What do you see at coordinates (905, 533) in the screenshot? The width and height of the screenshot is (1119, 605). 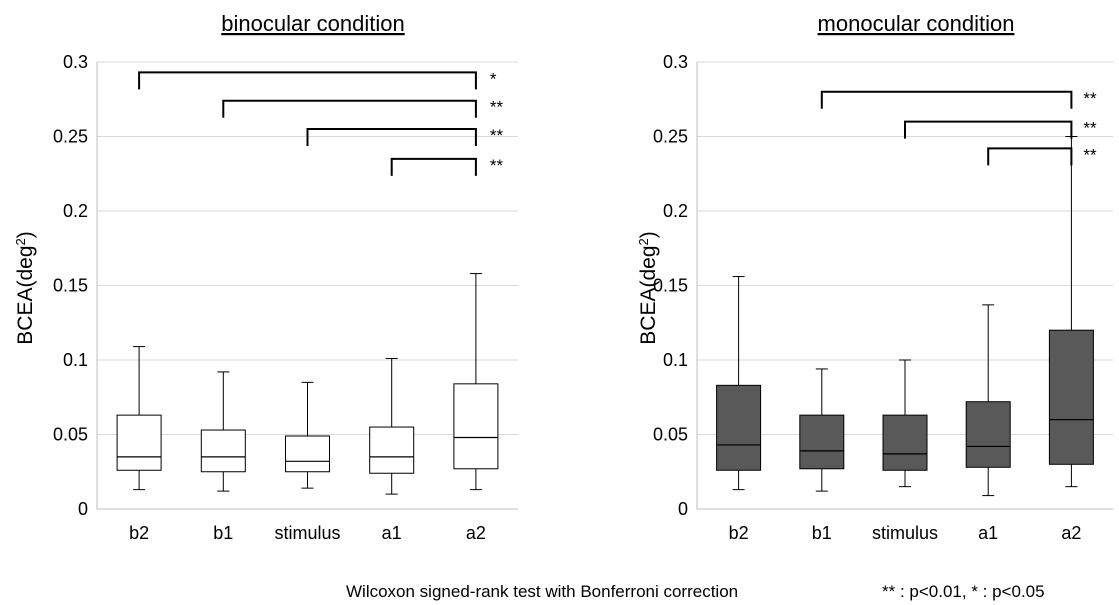 I see `monocular-category-label: stimulus` at bounding box center [905, 533].